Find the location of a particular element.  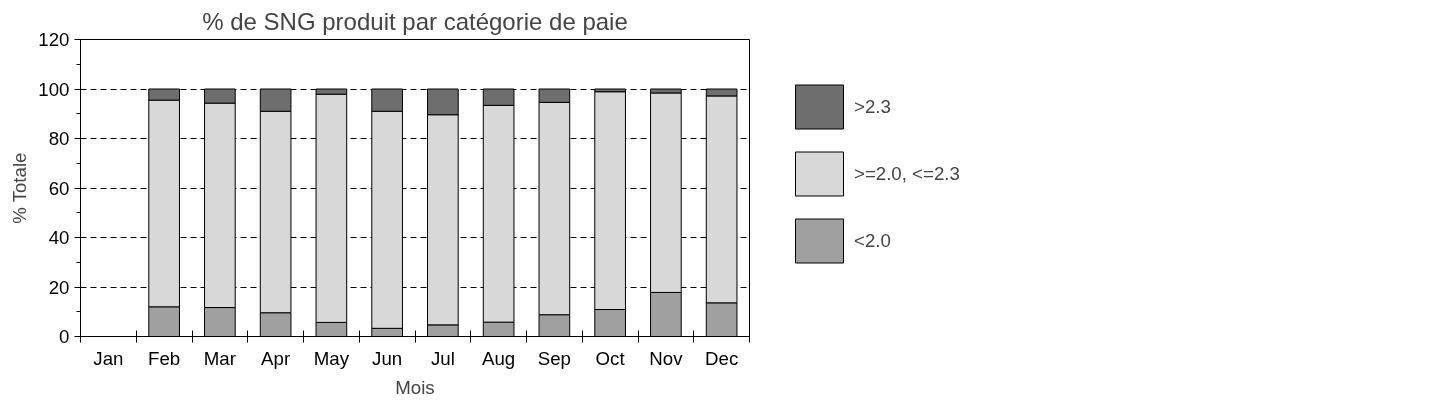

x-axis-title: Mois is located at coordinates (415, 387).